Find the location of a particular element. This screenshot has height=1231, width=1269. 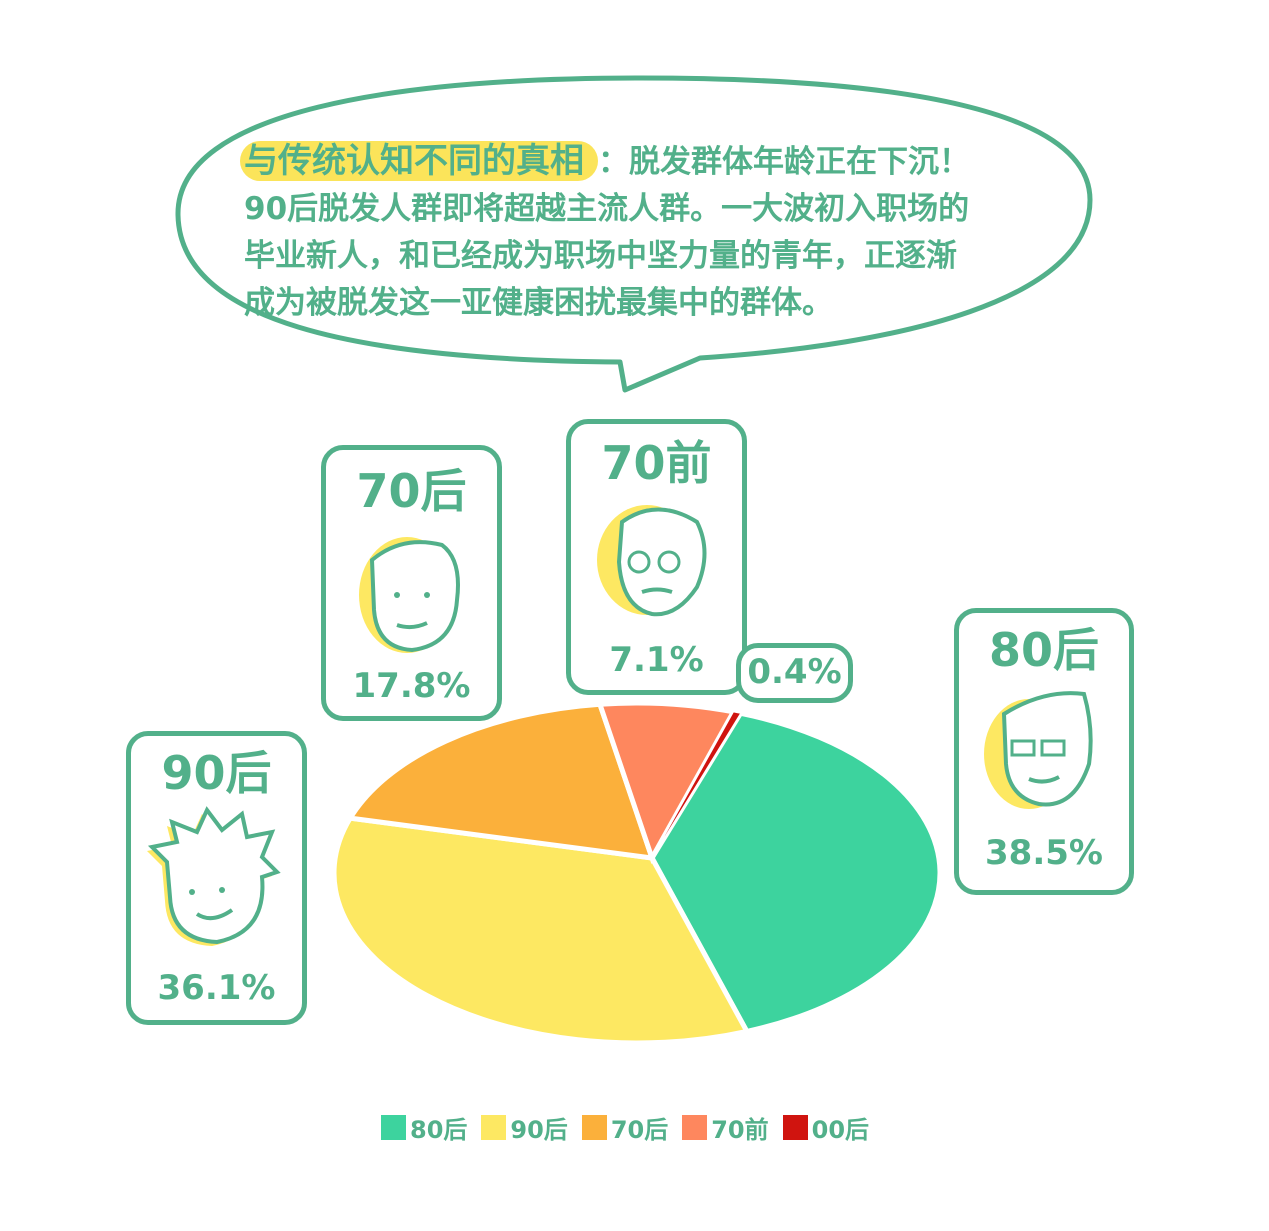

legend-item-00s: 00后 is located at coordinates (826, 1127).